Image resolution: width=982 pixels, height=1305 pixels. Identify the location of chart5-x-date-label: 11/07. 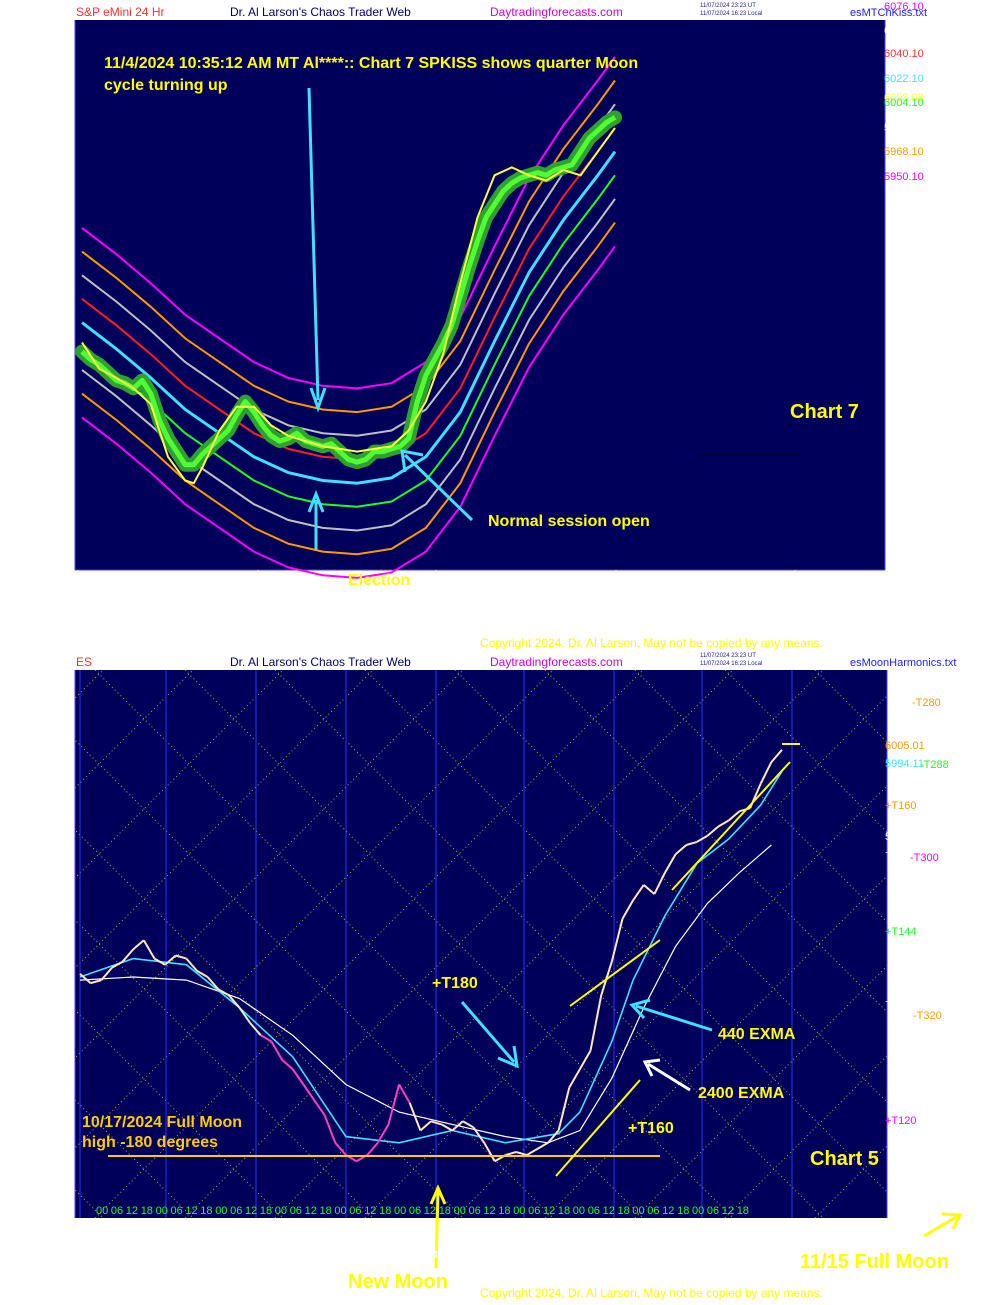
(719, 1226).